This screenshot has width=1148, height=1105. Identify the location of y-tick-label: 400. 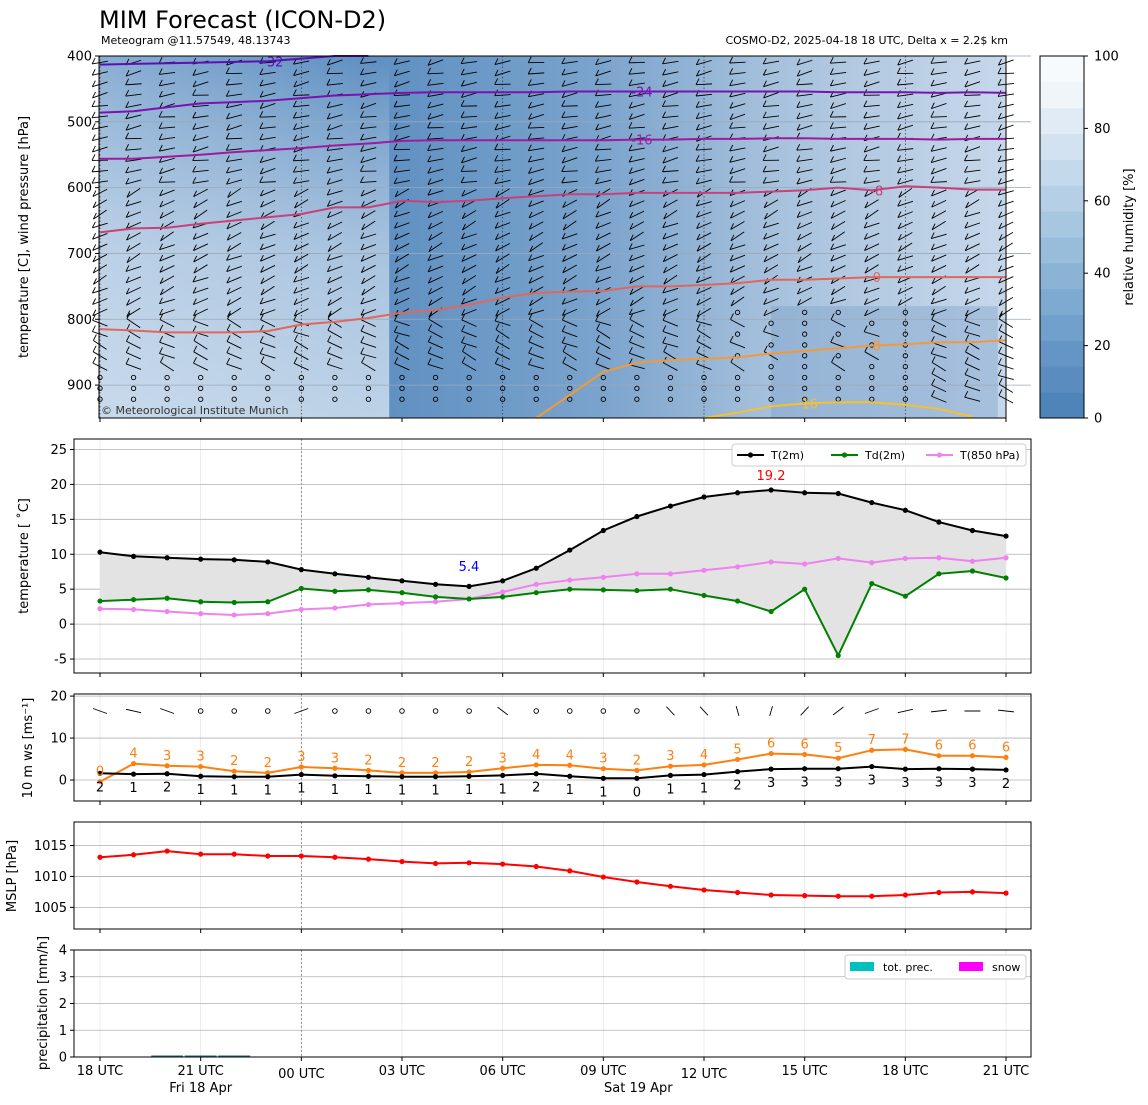
(79, 57).